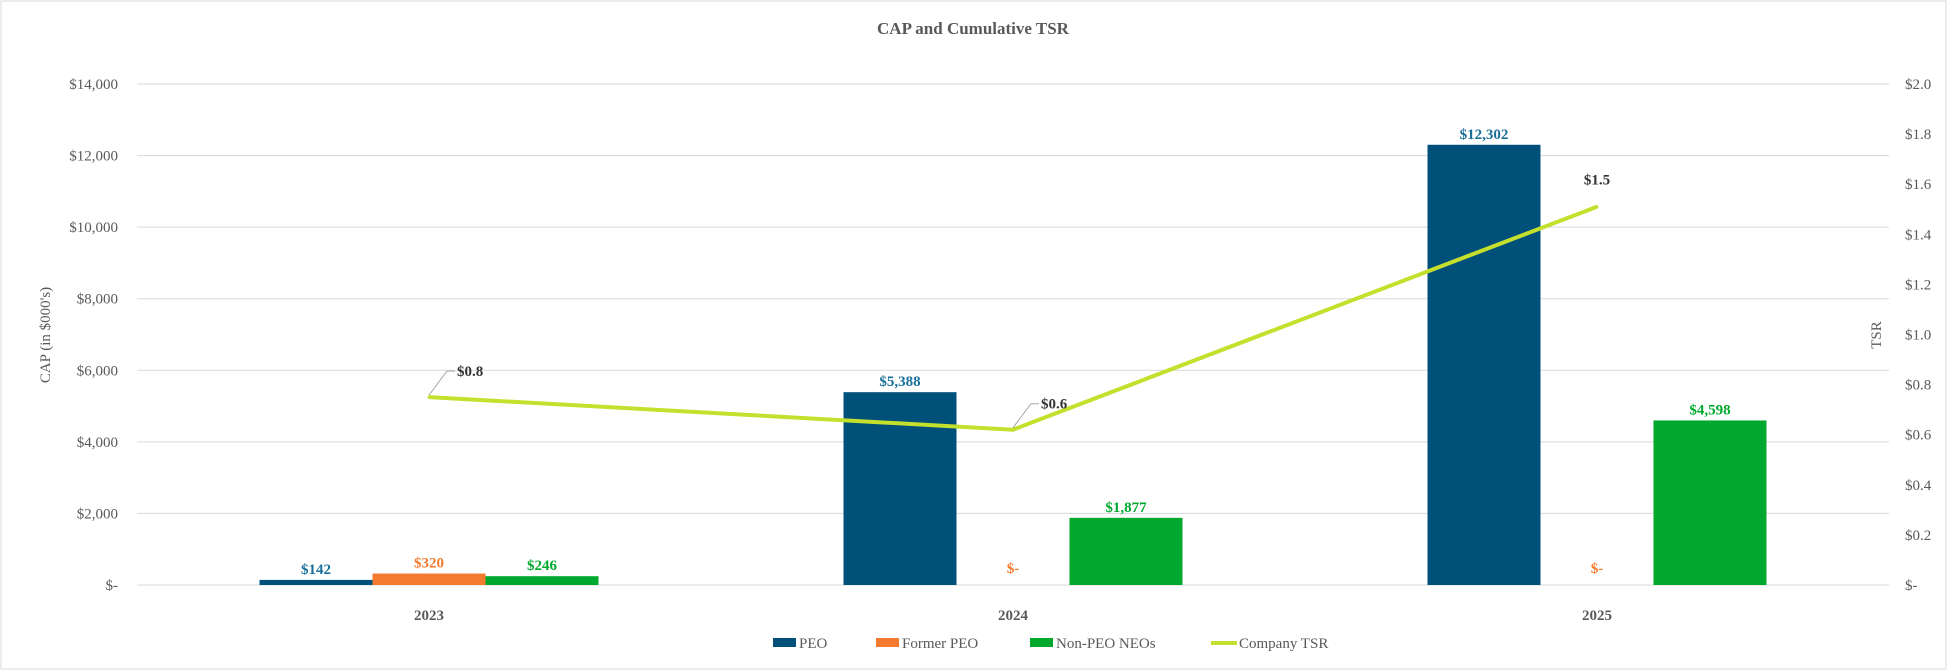  Describe the element at coordinates (1918, 486) in the screenshot. I see `y2-tick-label: $0.4` at that location.